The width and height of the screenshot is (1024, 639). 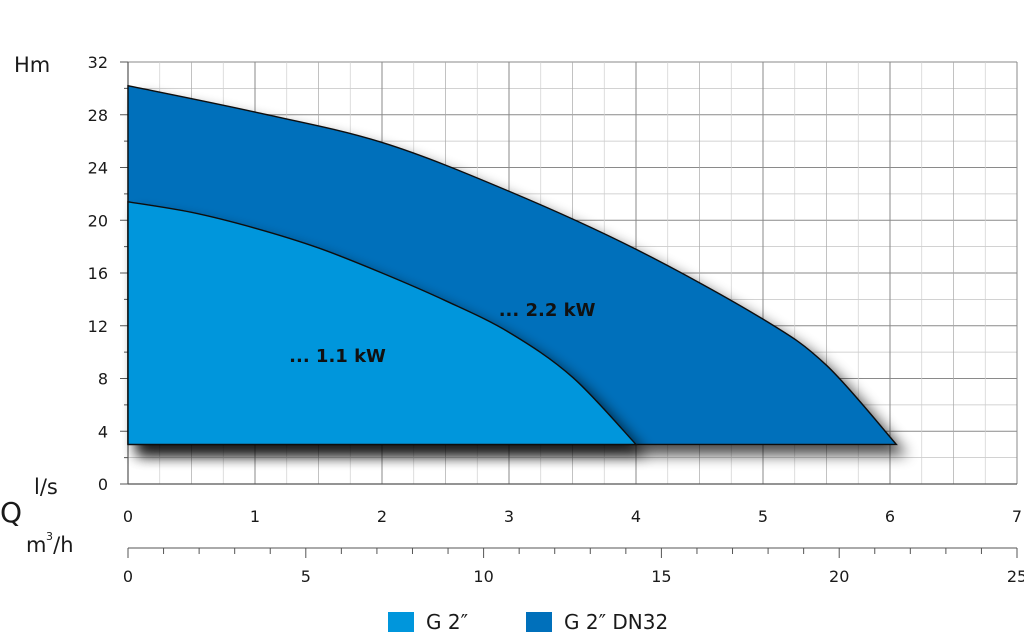 What do you see at coordinates (512, 624) in the screenshot?
I see `legend: G 2″ G 2″ DN32` at bounding box center [512, 624].